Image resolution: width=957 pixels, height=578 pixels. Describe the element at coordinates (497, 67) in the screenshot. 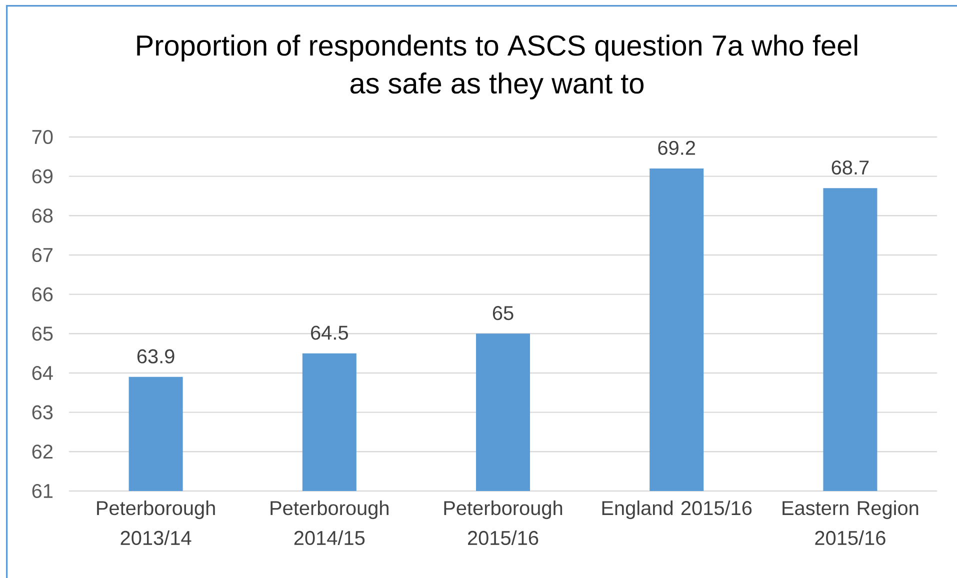

I see `chart-title: Proportion of respondents to ASCS question 7a who feel as safe as they want to` at that location.